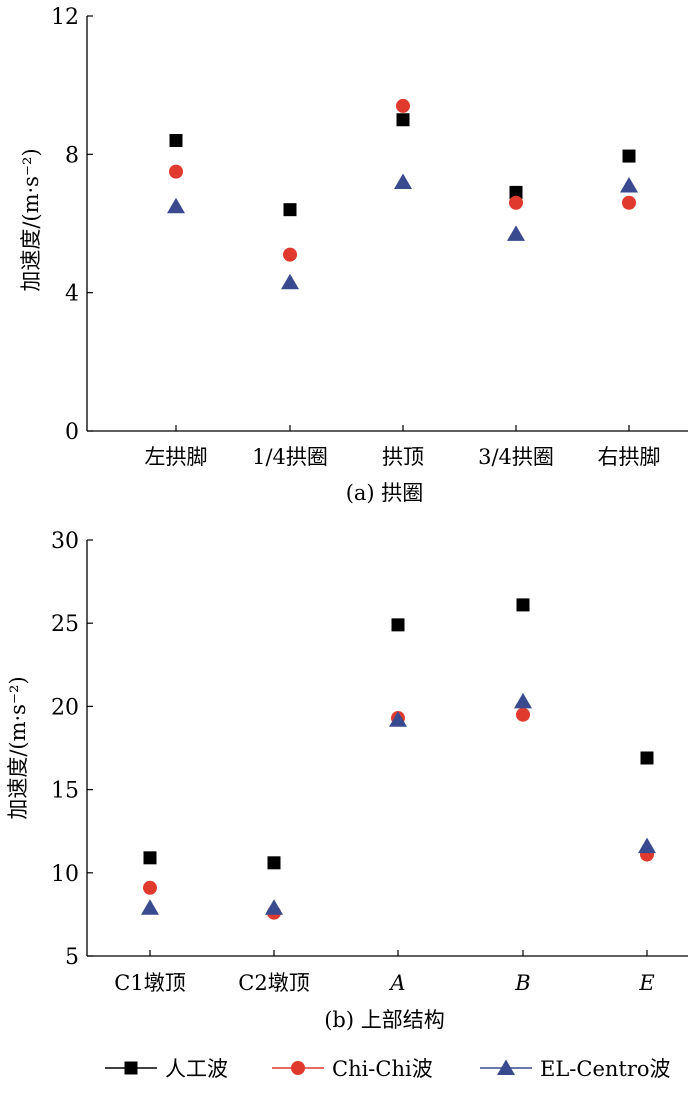 The image size is (700, 1094). Describe the element at coordinates (290, 457) in the screenshot. I see `x-tick-label: 1/4拱圈` at that location.